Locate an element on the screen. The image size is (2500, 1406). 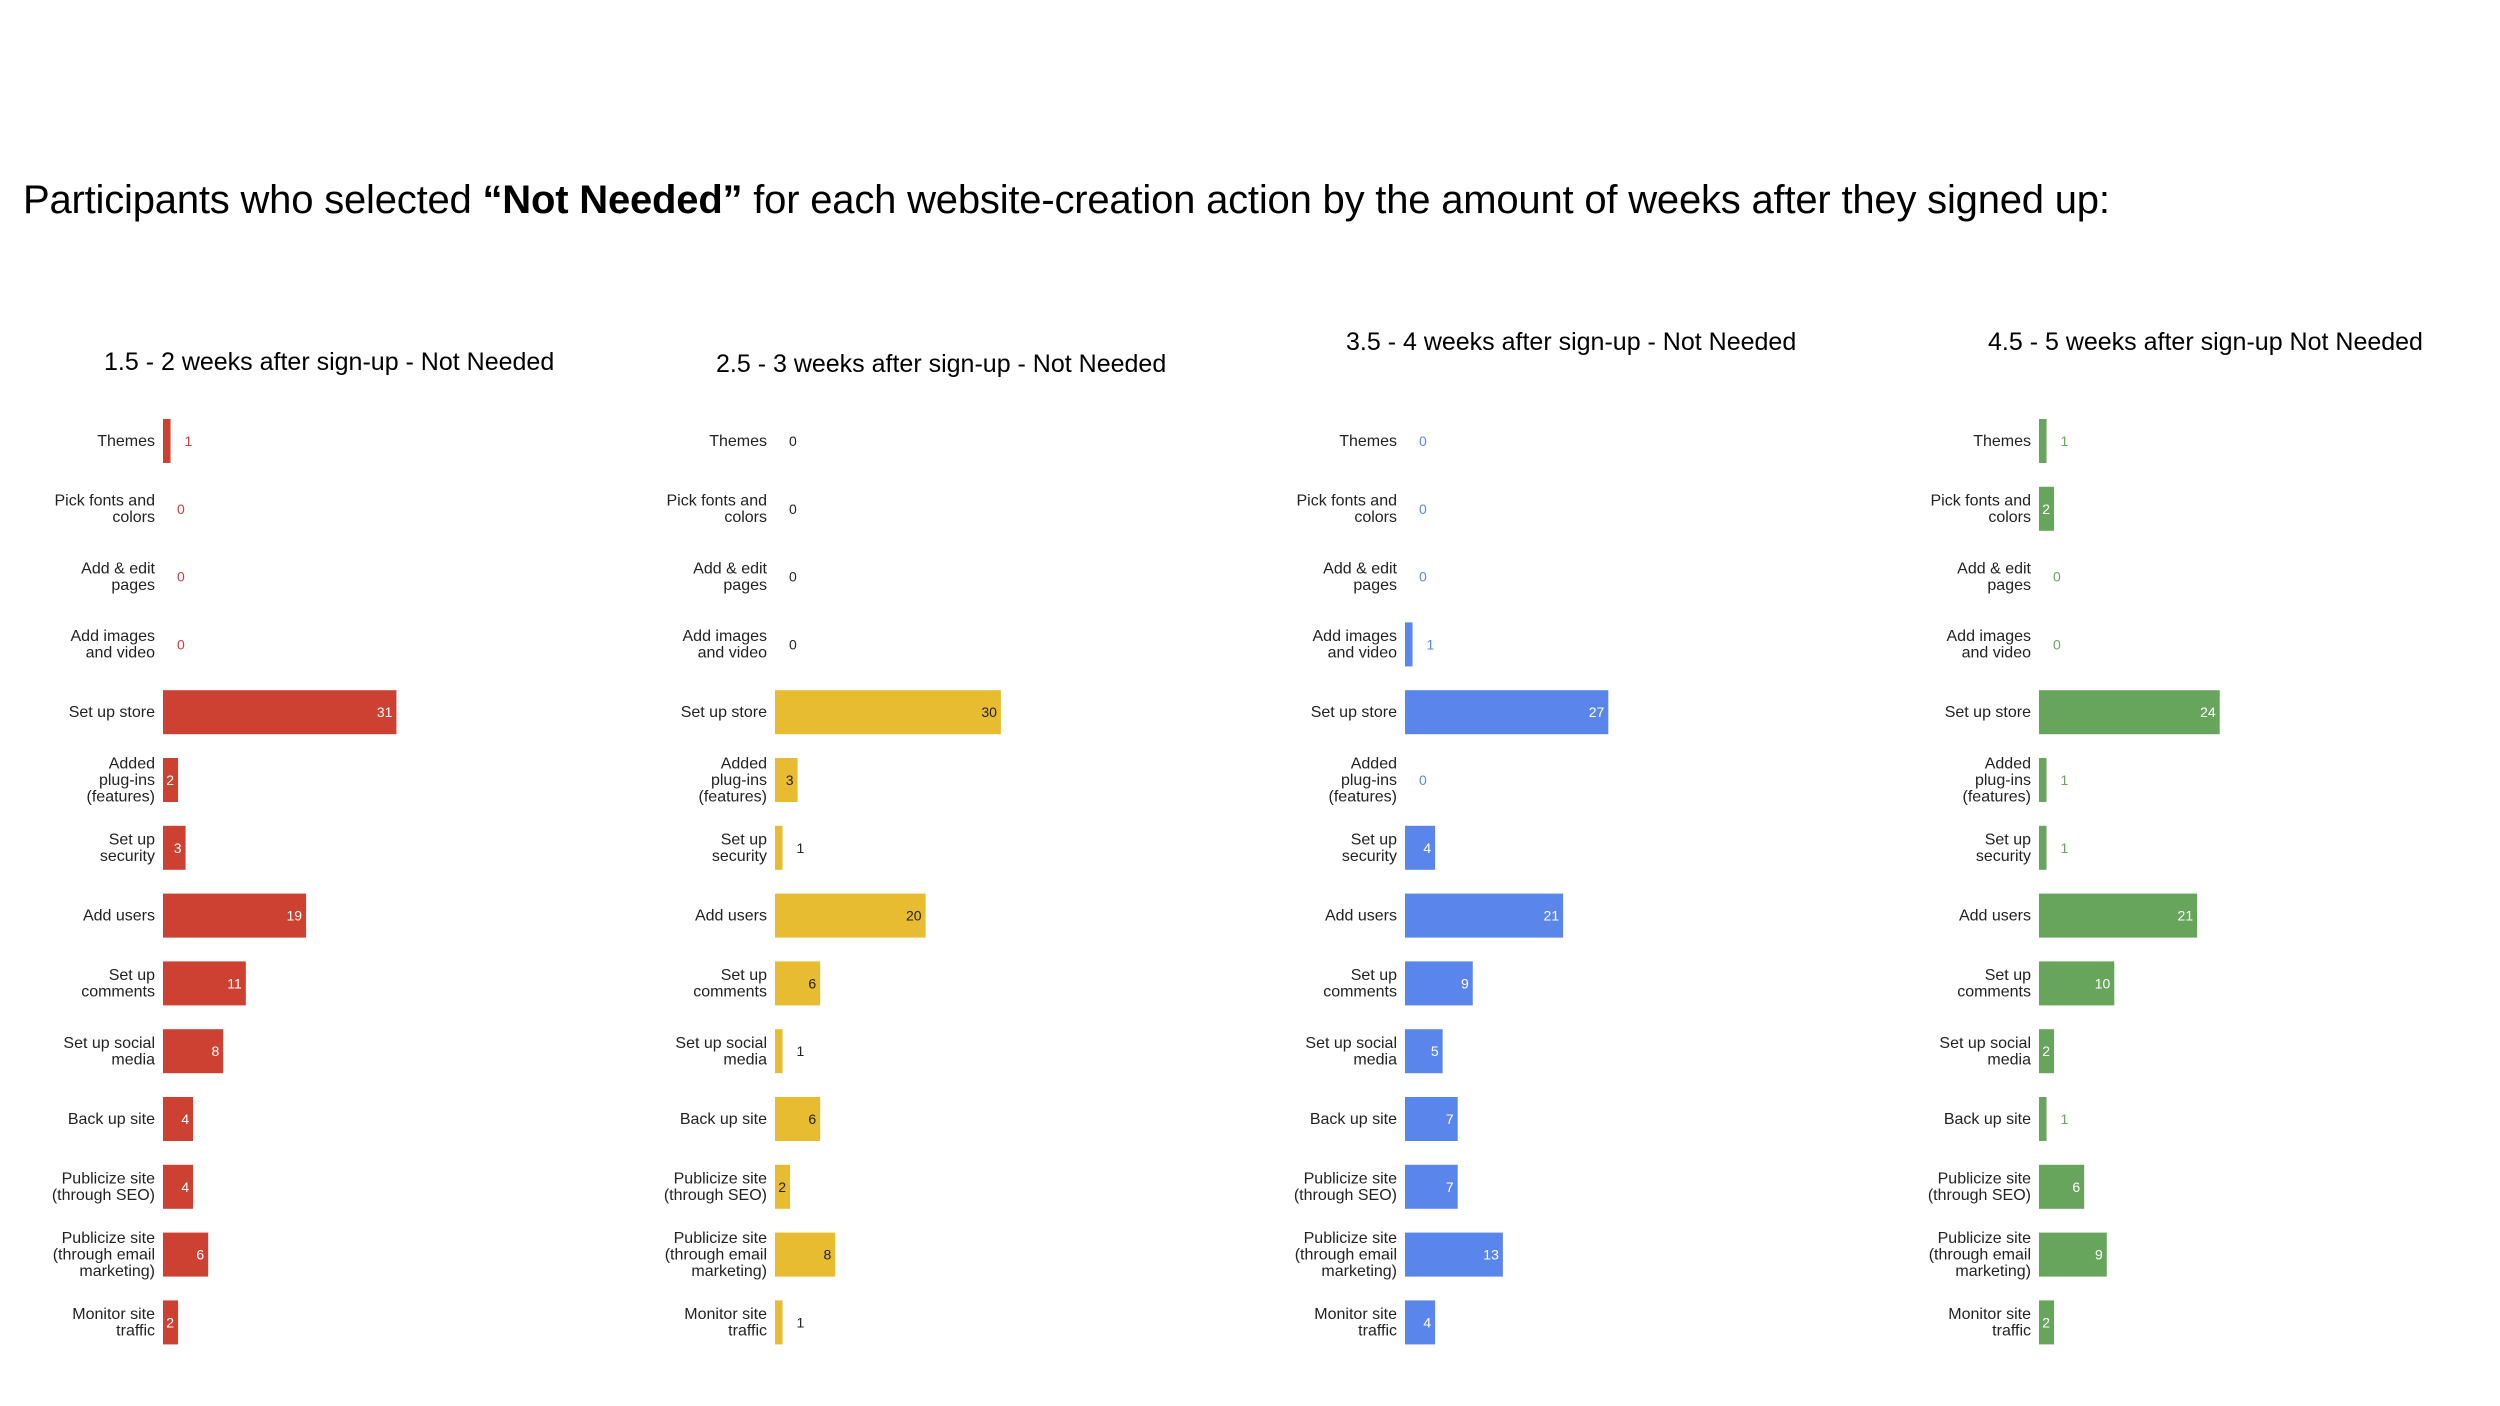
value-label-add-users: 20 is located at coordinates (914, 916).